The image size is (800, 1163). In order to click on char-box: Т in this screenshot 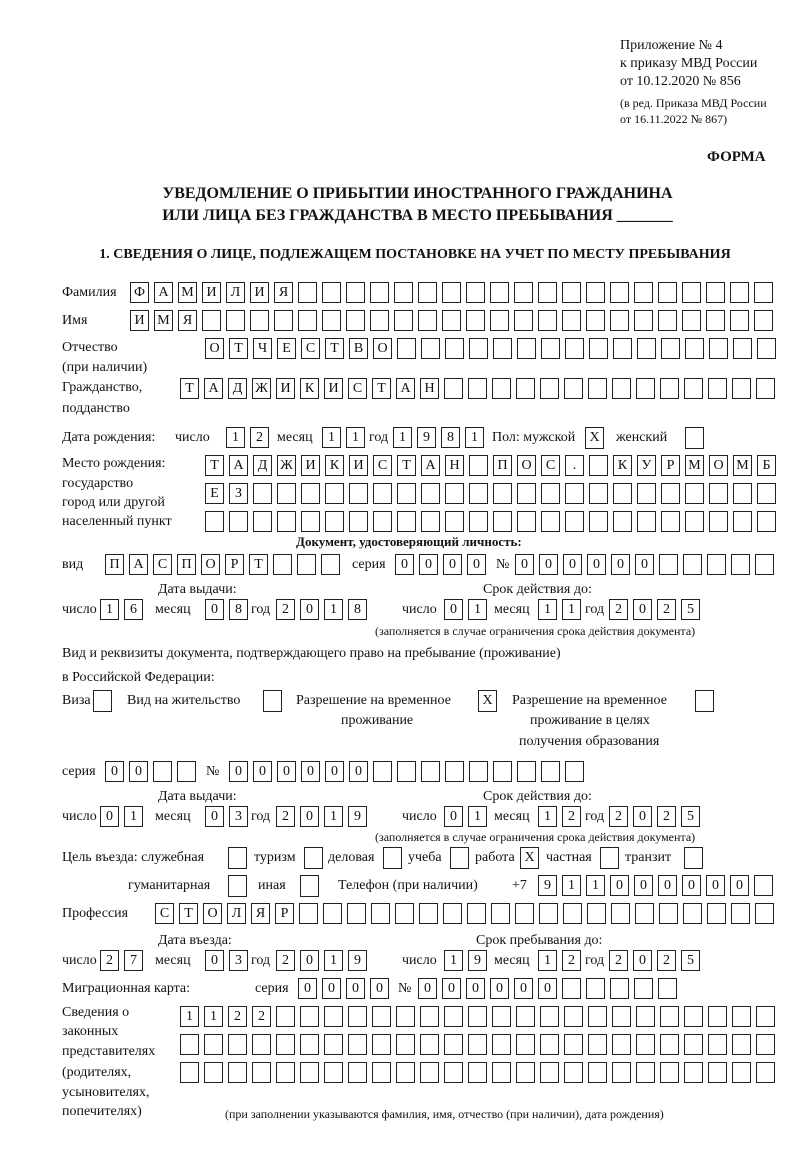, I will do `click(381, 388)`.